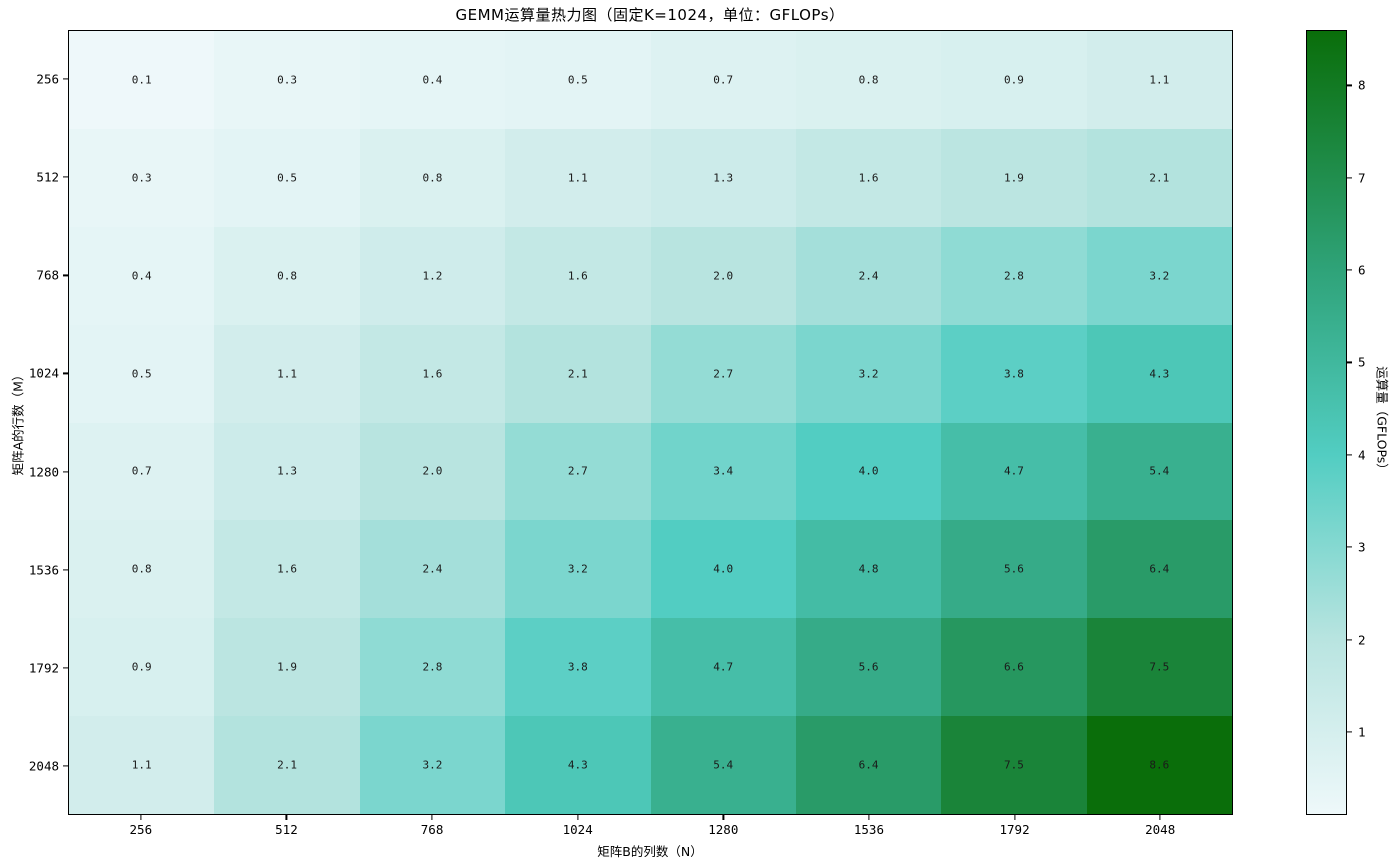  I want to click on cell-value: 0.9, so click(1014, 80).